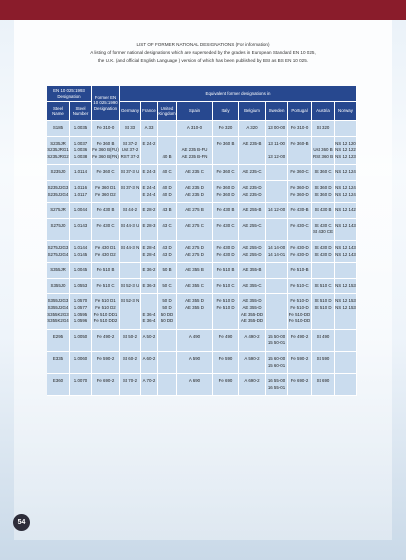 The image size is (406, 560). I want to click on cell-line: Fe 360 C, so click(105, 172).